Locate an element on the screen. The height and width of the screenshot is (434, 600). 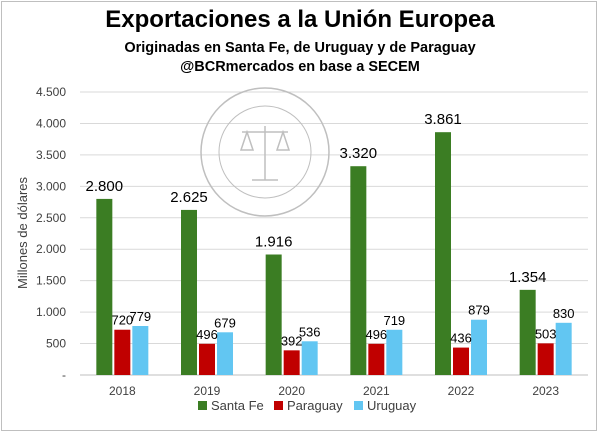
y-tick-label: 2.000 is located at coordinates (51, 249).